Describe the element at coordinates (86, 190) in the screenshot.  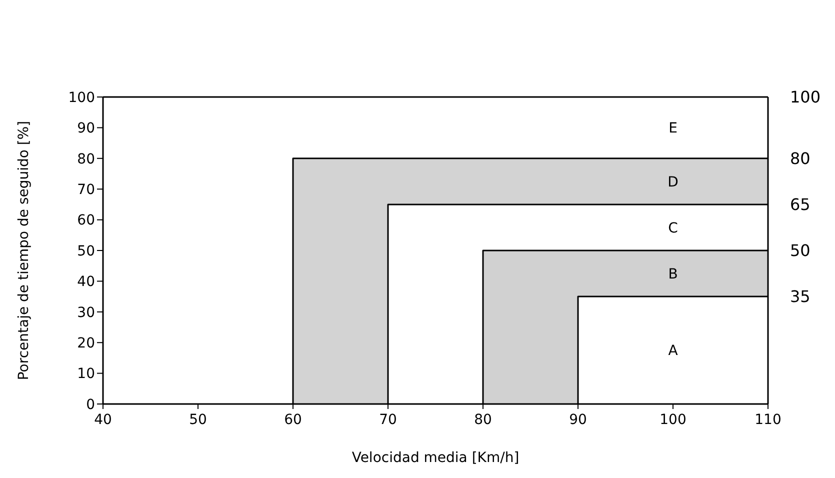
I see `y-tick-label: 70` at that location.